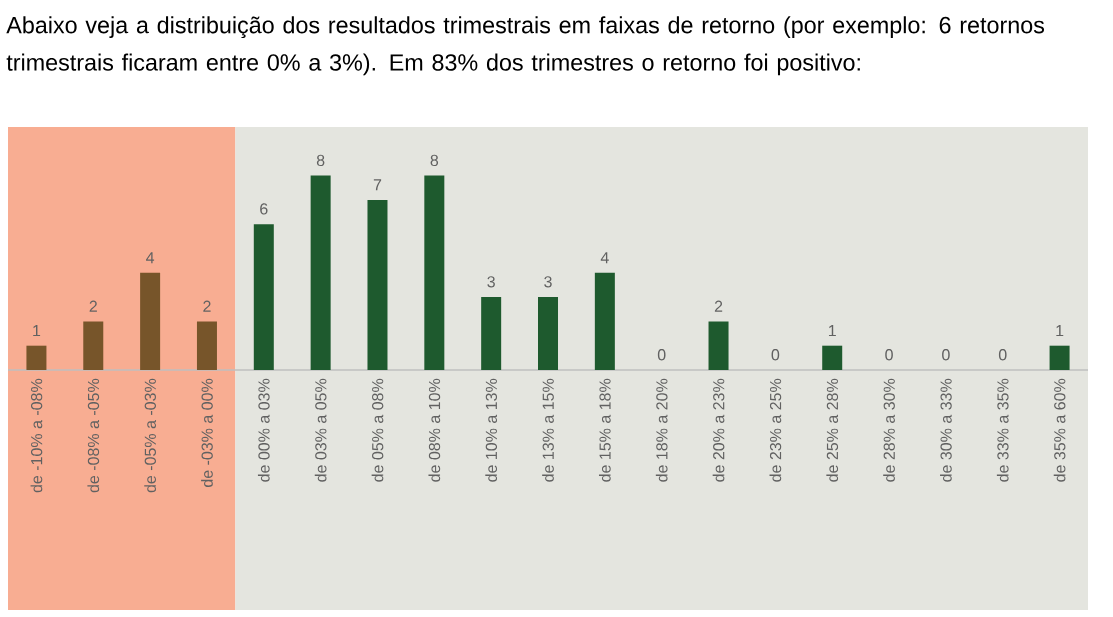 Image resolution: width=1113 pixels, height=617 pixels. What do you see at coordinates (264, 209) in the screenshot?
I see `data-label: 6` at bounding box center [264, 209].